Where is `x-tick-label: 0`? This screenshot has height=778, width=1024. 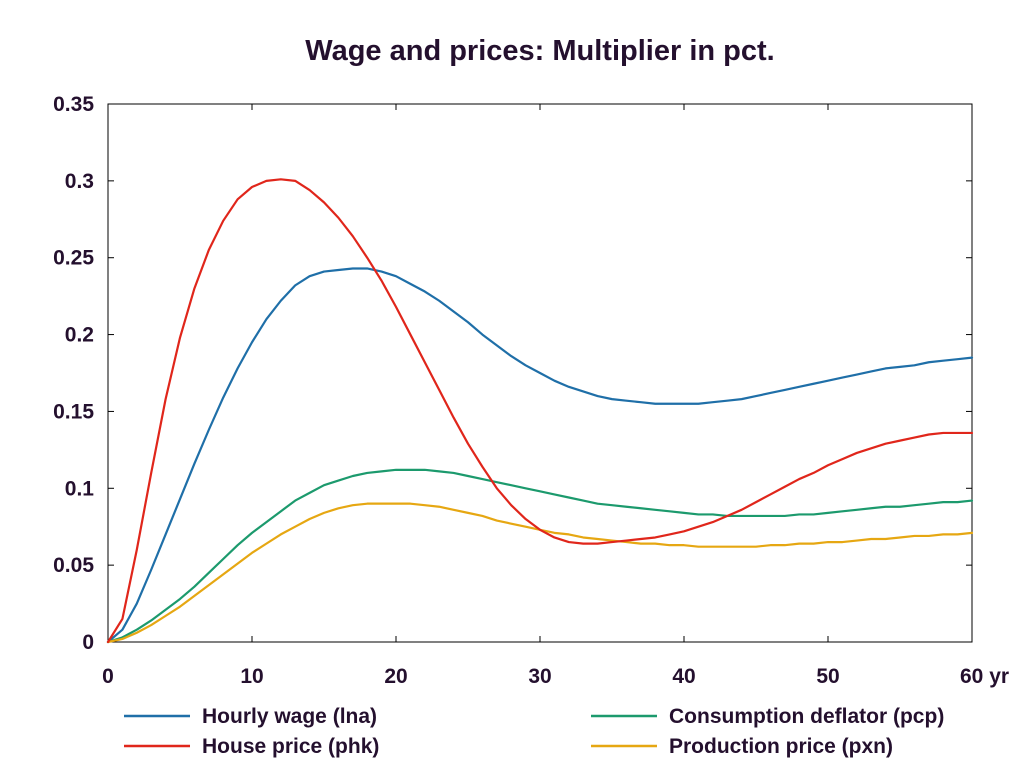 x-tick-label: 0 is located at coordinates (108, 676).